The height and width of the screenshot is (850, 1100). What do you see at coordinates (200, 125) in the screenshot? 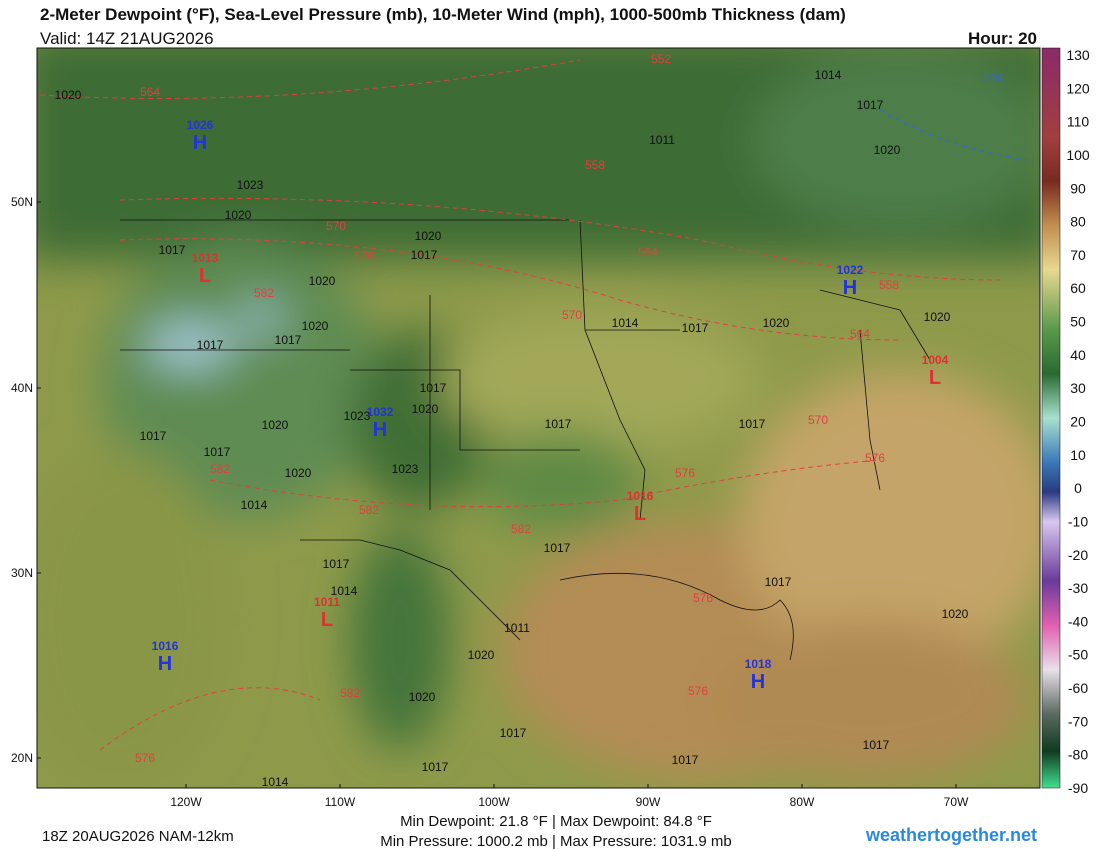
I see `pressure-center-value: 1026` at bounding box center [200, 125].